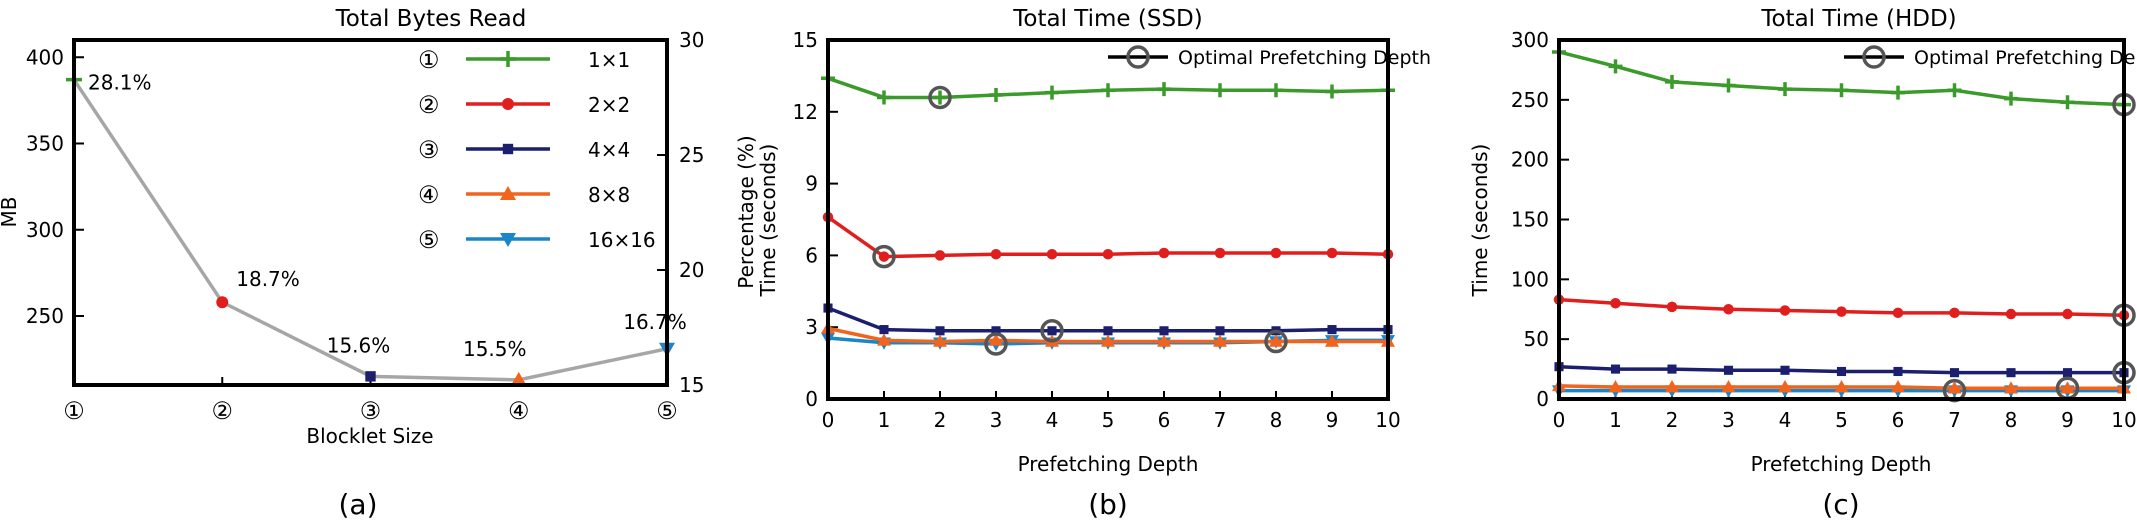 The width and height of the screenshot is (2137, 531). What do you see at coordinates (268, 279) in the screenshot?
I see `data-label: 18.7%` at bounding box center [268, 279].